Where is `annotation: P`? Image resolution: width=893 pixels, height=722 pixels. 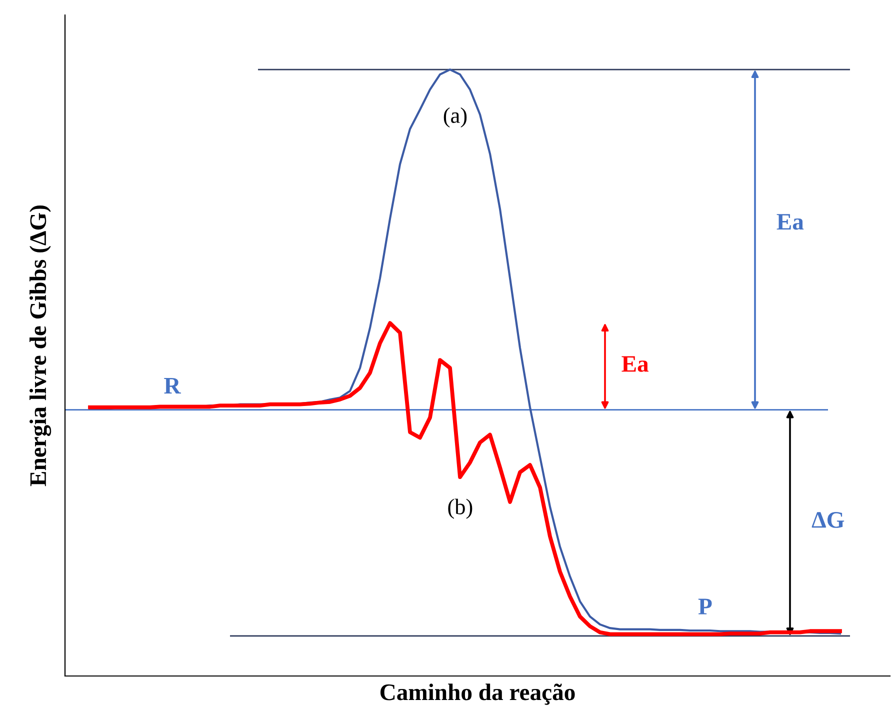
annotation: P is located at coordinates (705, 606).